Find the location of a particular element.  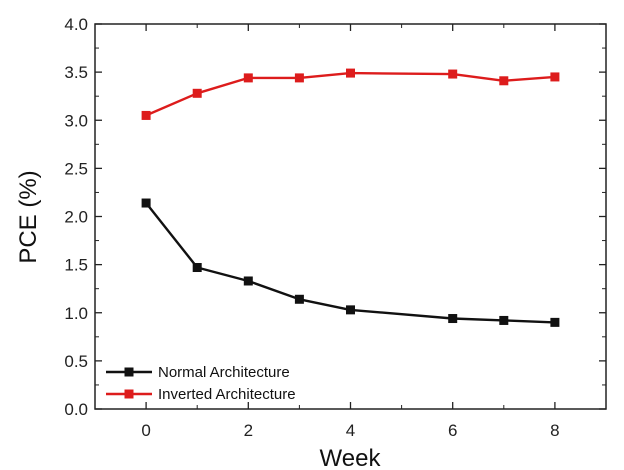

series-line is located at coordinates (350, 94).